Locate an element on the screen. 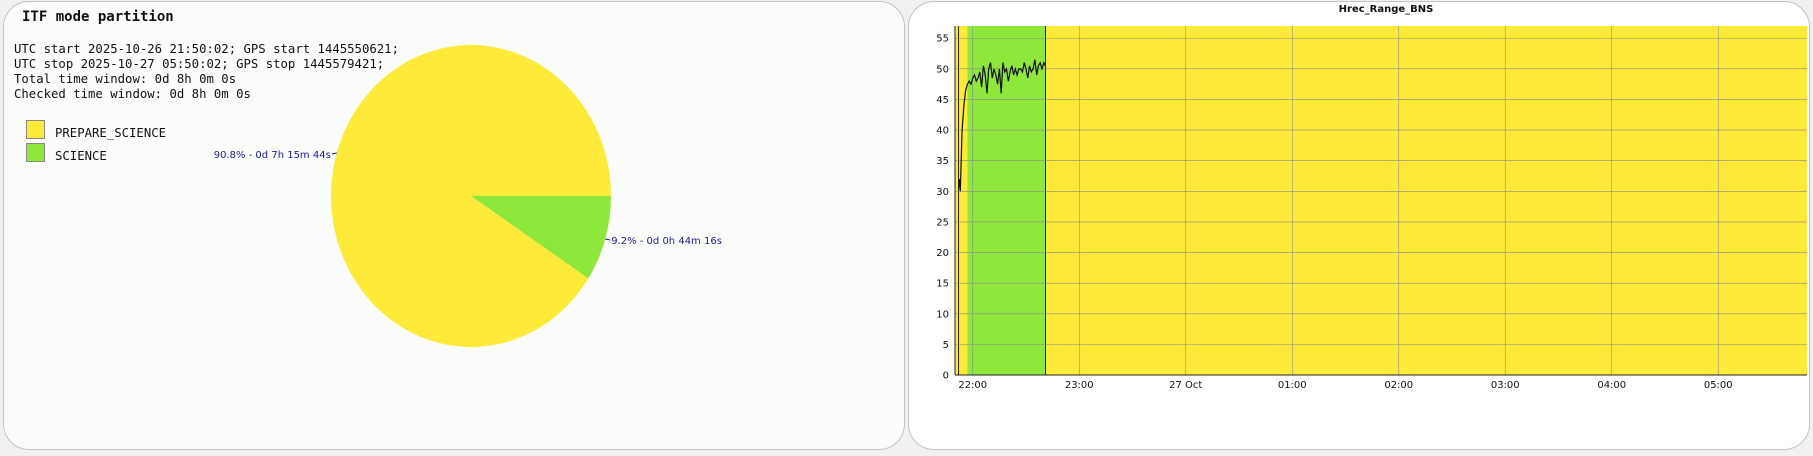 The image size is (1813, 456). x-tick-label: 03:00 is located at coordinates (1505, 385).